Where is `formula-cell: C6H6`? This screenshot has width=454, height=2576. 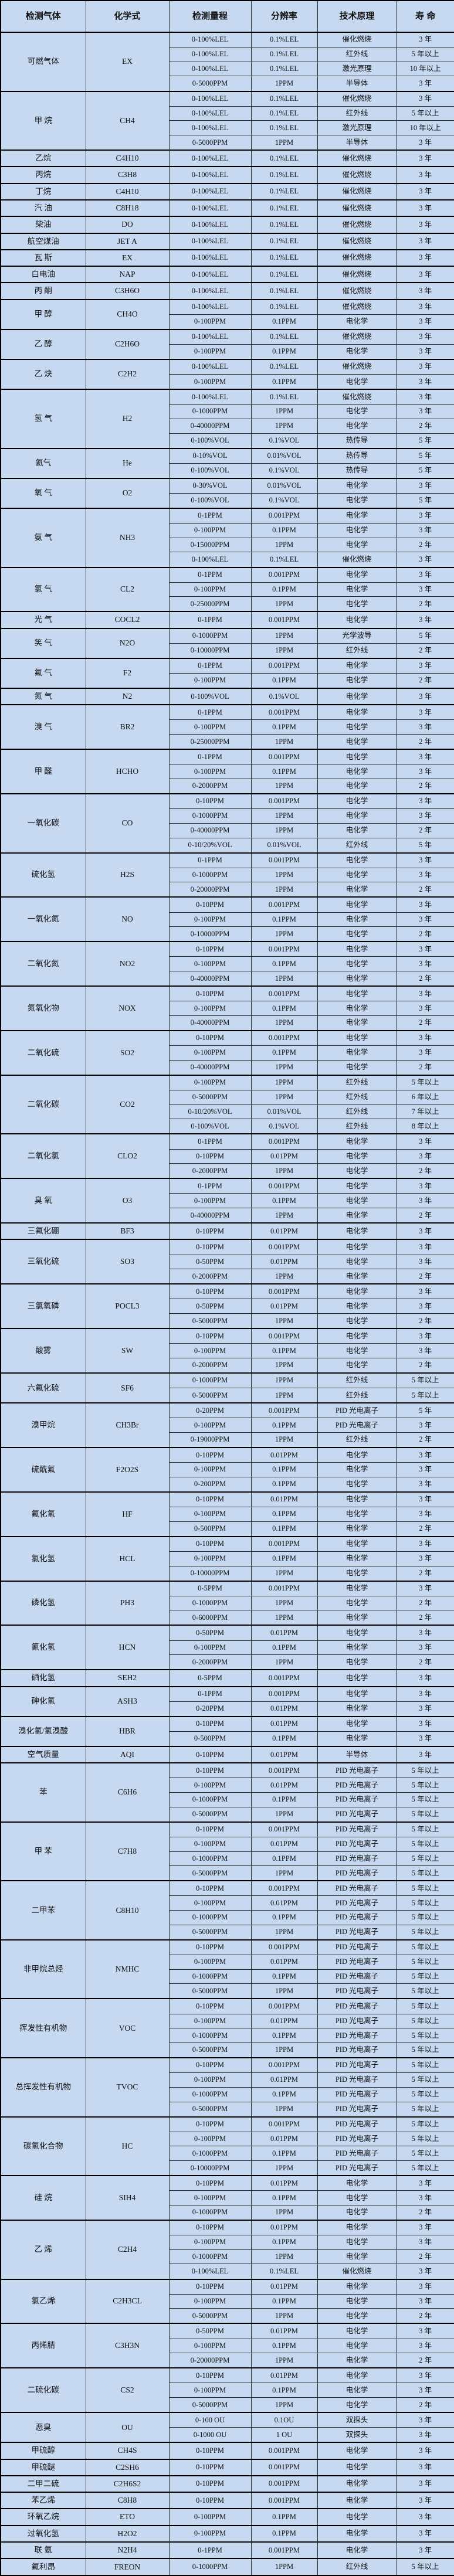
formula-cell: C6H6 is located at coordinates (127, 1793).